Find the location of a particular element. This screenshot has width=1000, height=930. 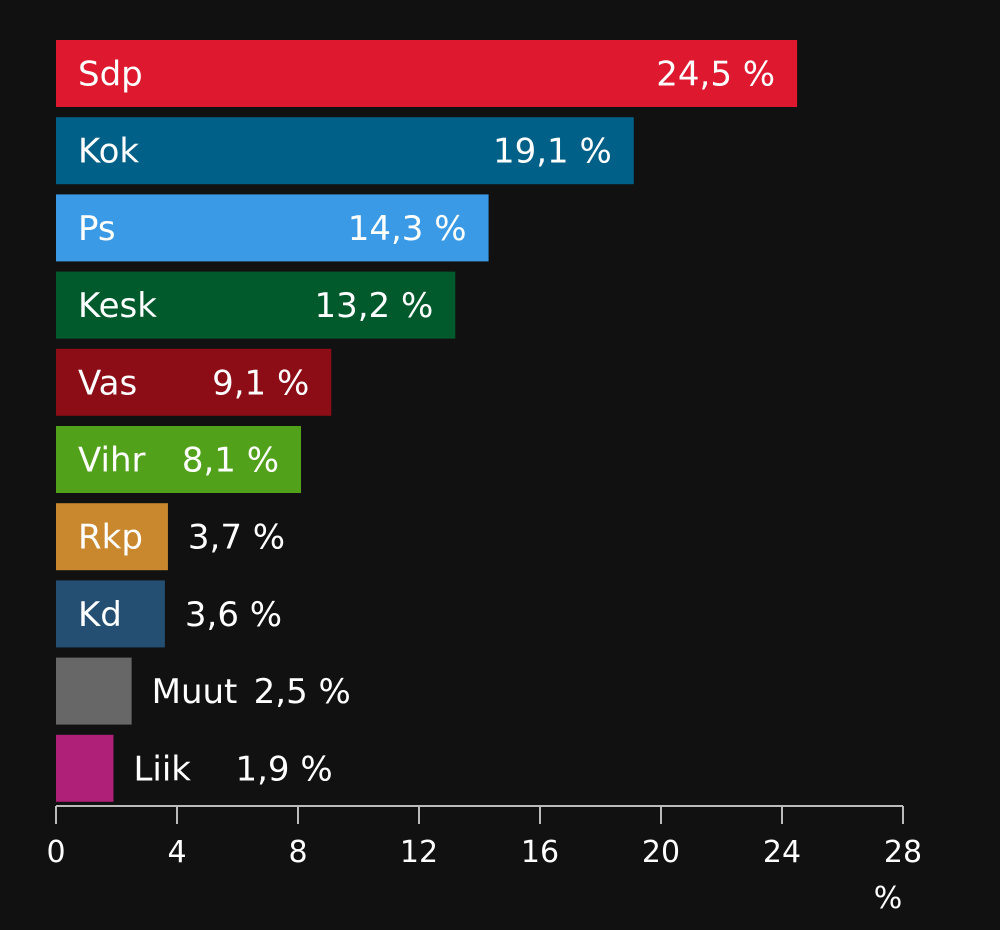

bar-muut is located at coordinates (94, 691).